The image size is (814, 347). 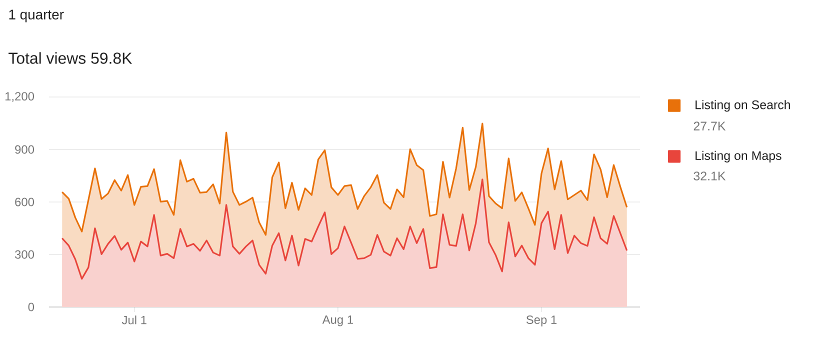 I want to click on y-tick-label: 300, so click(x=24, y=254).